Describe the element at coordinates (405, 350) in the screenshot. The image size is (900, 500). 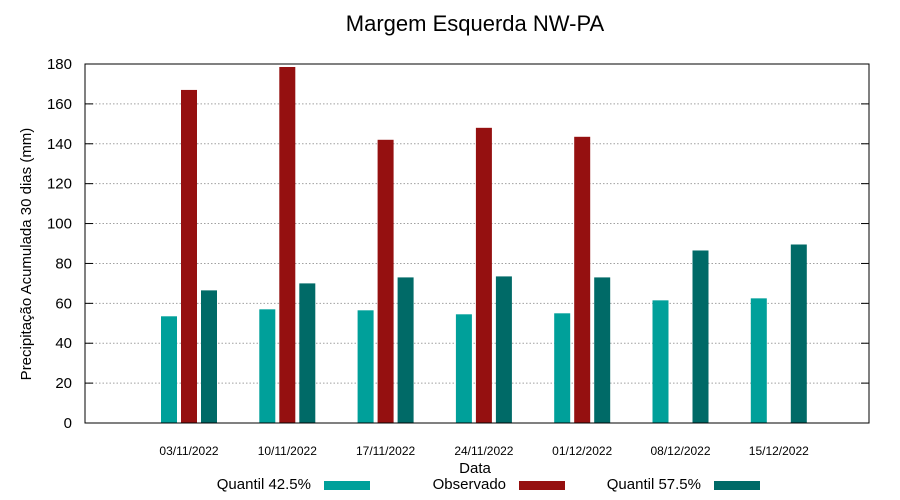
I see `bar-quantil-57-5-17-11-2022` at that location.